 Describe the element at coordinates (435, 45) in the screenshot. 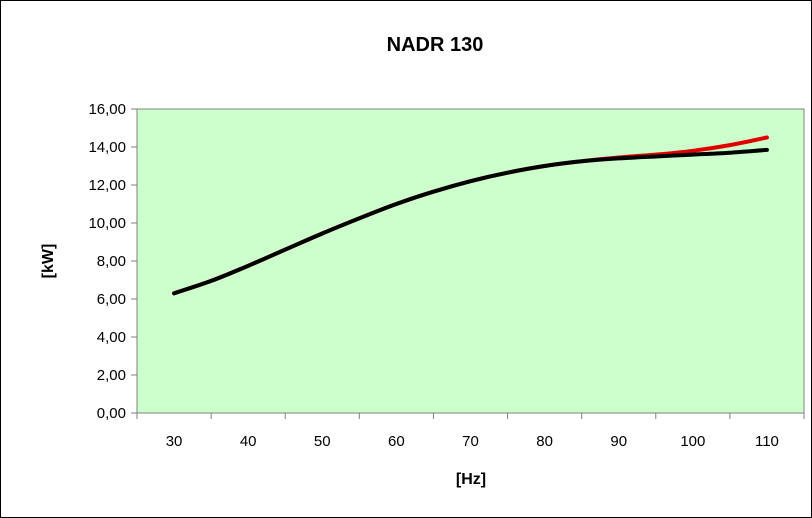

I see `chart-title: NADR 130` at that location.